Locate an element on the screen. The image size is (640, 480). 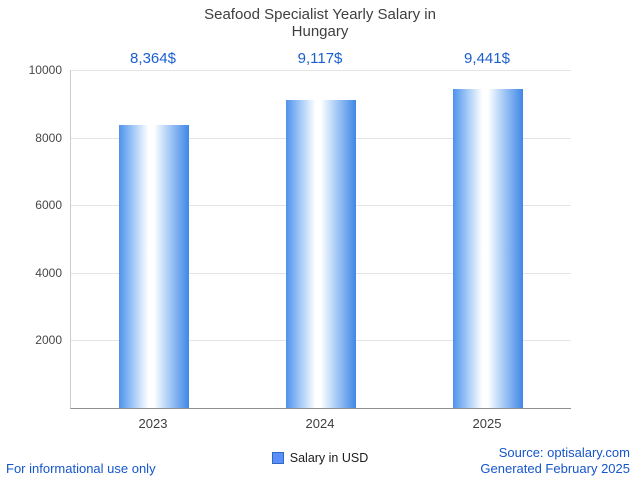
legend: Salary in USD is located at coordinates (320, 458).